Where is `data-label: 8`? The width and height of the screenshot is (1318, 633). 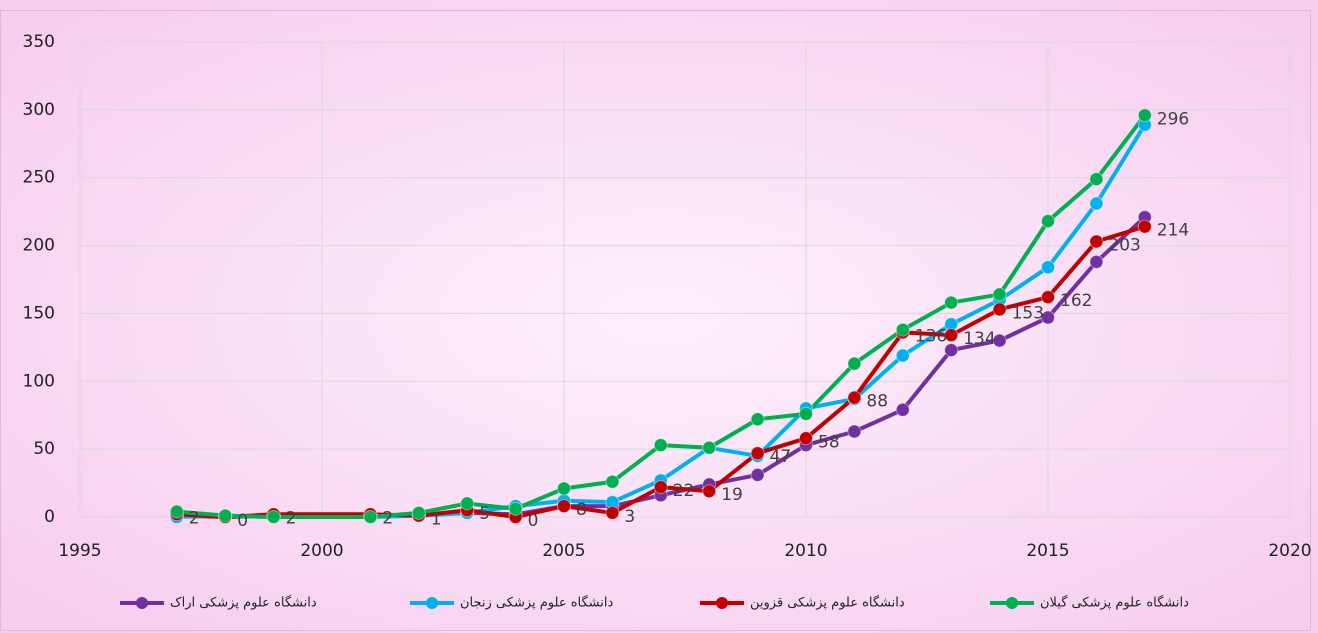
data-label: 8 is located at coordinates (581, 510).